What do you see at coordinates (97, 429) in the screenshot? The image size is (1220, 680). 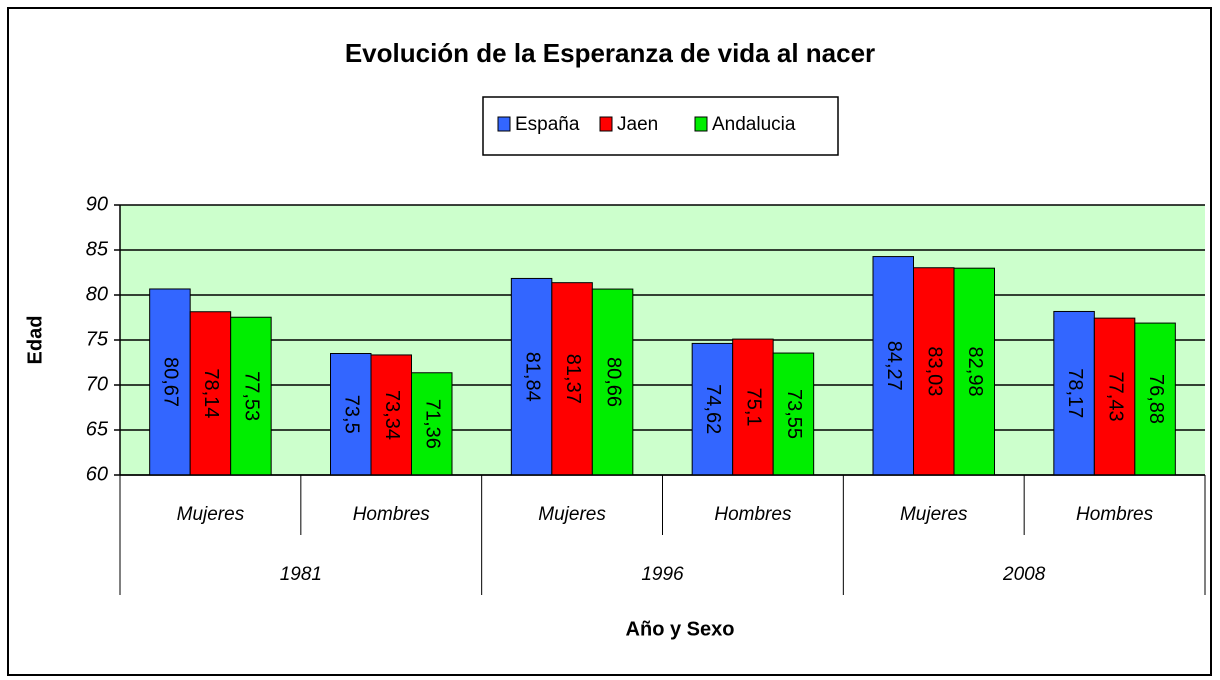 I see `y-tick-label: 65` at bounding box center [97, 429].